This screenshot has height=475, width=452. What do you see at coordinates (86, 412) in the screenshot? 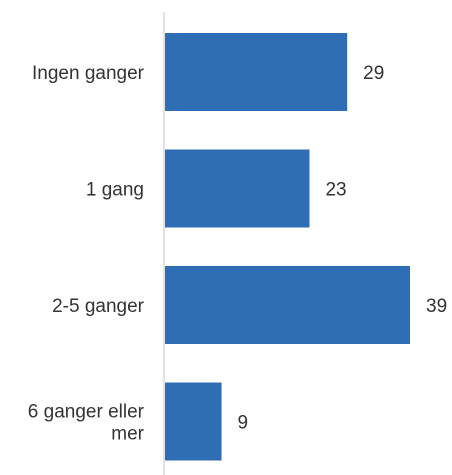
I see `category-label-3-line-0: 6 ganger eller` at bounding box center [86, 412].